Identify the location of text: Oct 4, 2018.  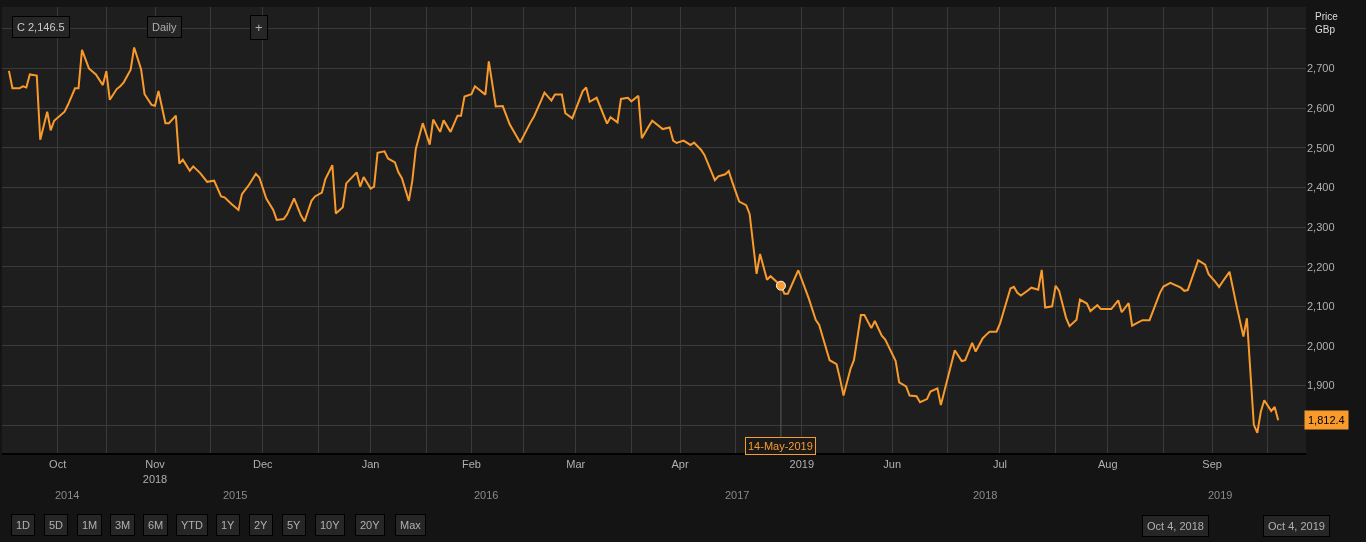
(1175, 526).